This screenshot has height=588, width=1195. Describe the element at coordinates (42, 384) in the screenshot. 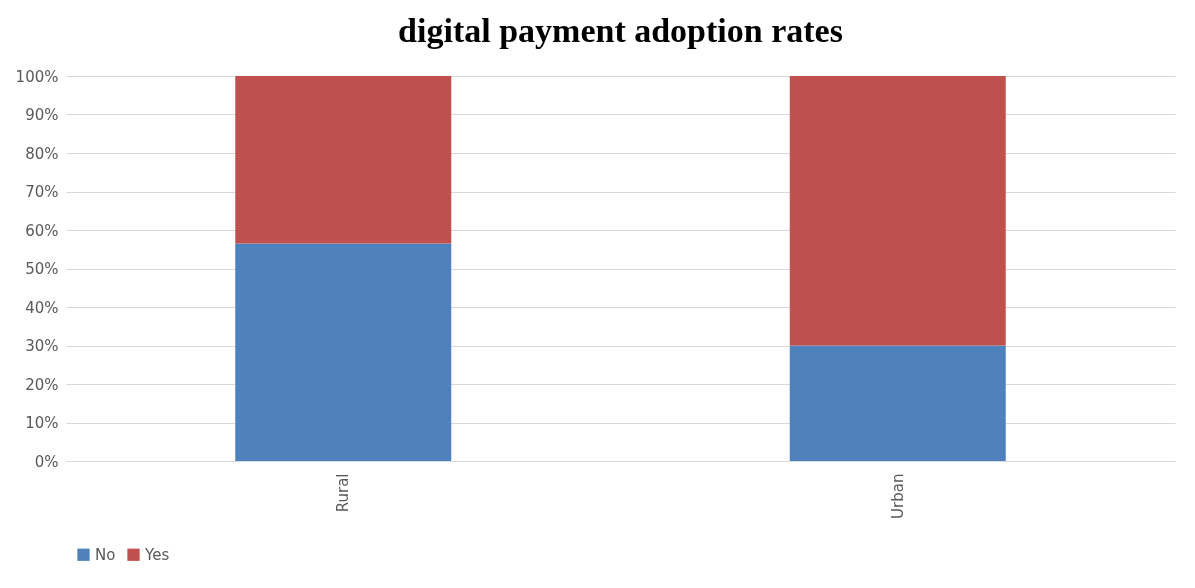

I see `y-tick-label: 20%` at that location.